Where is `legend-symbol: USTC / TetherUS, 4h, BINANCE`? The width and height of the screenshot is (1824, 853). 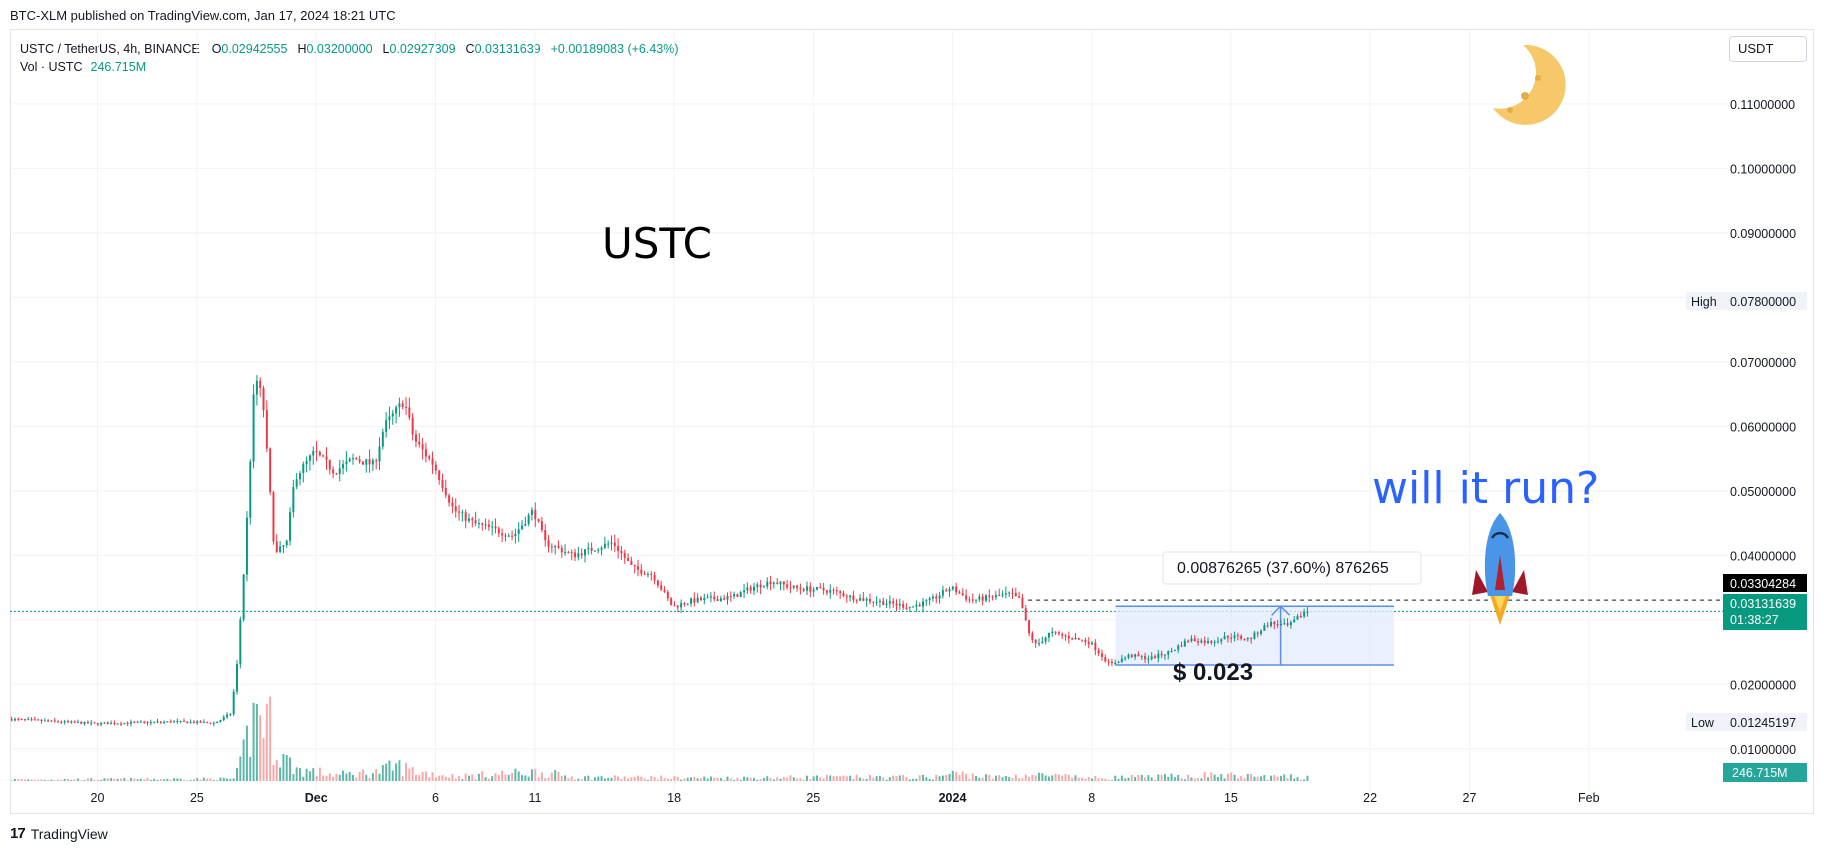 legend-symbol: USTC / TetherUS, 4h, BINANCE is located at coordinates (110, 49).